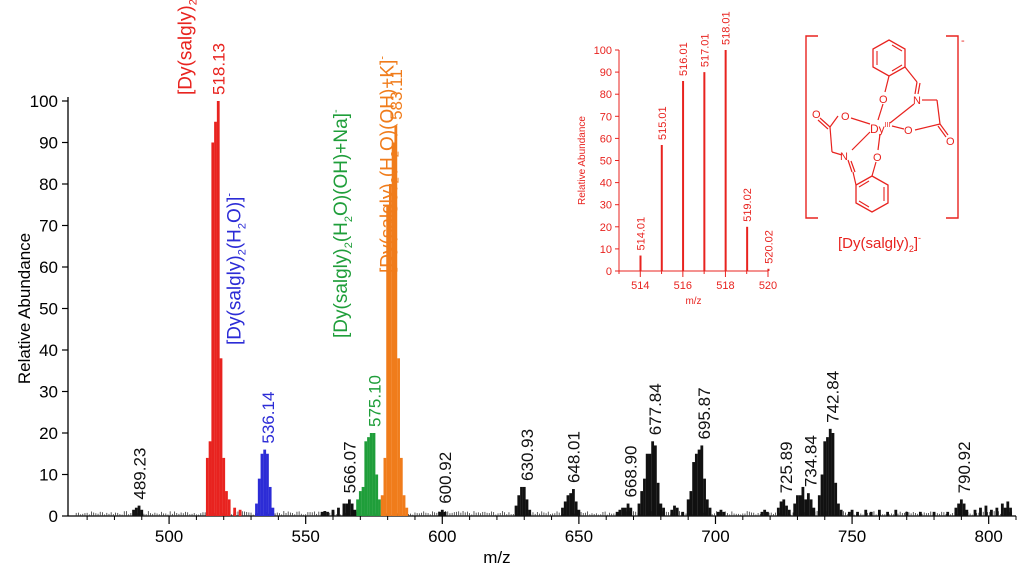 Image resolution: width=1024 pixels, height=575 pixels. What do you see at coordinates (816, 115) in the screenshot?
I see `atom-o-3: O` at bounding box center [816, 115].